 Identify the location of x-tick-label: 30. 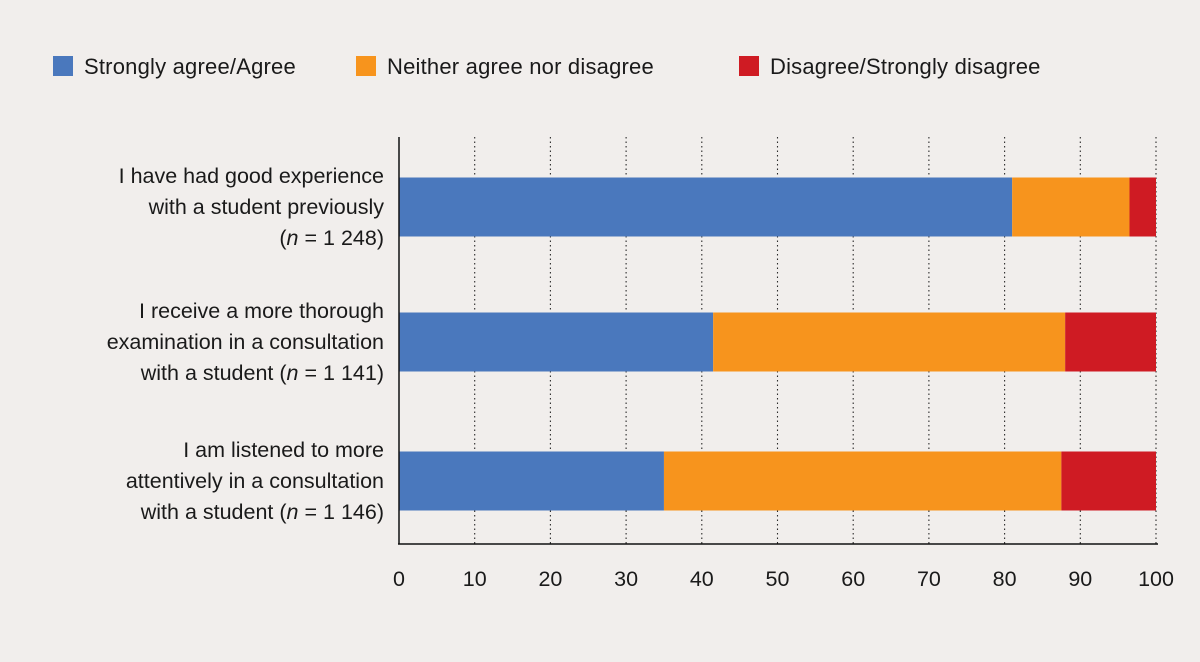
(626, 579).